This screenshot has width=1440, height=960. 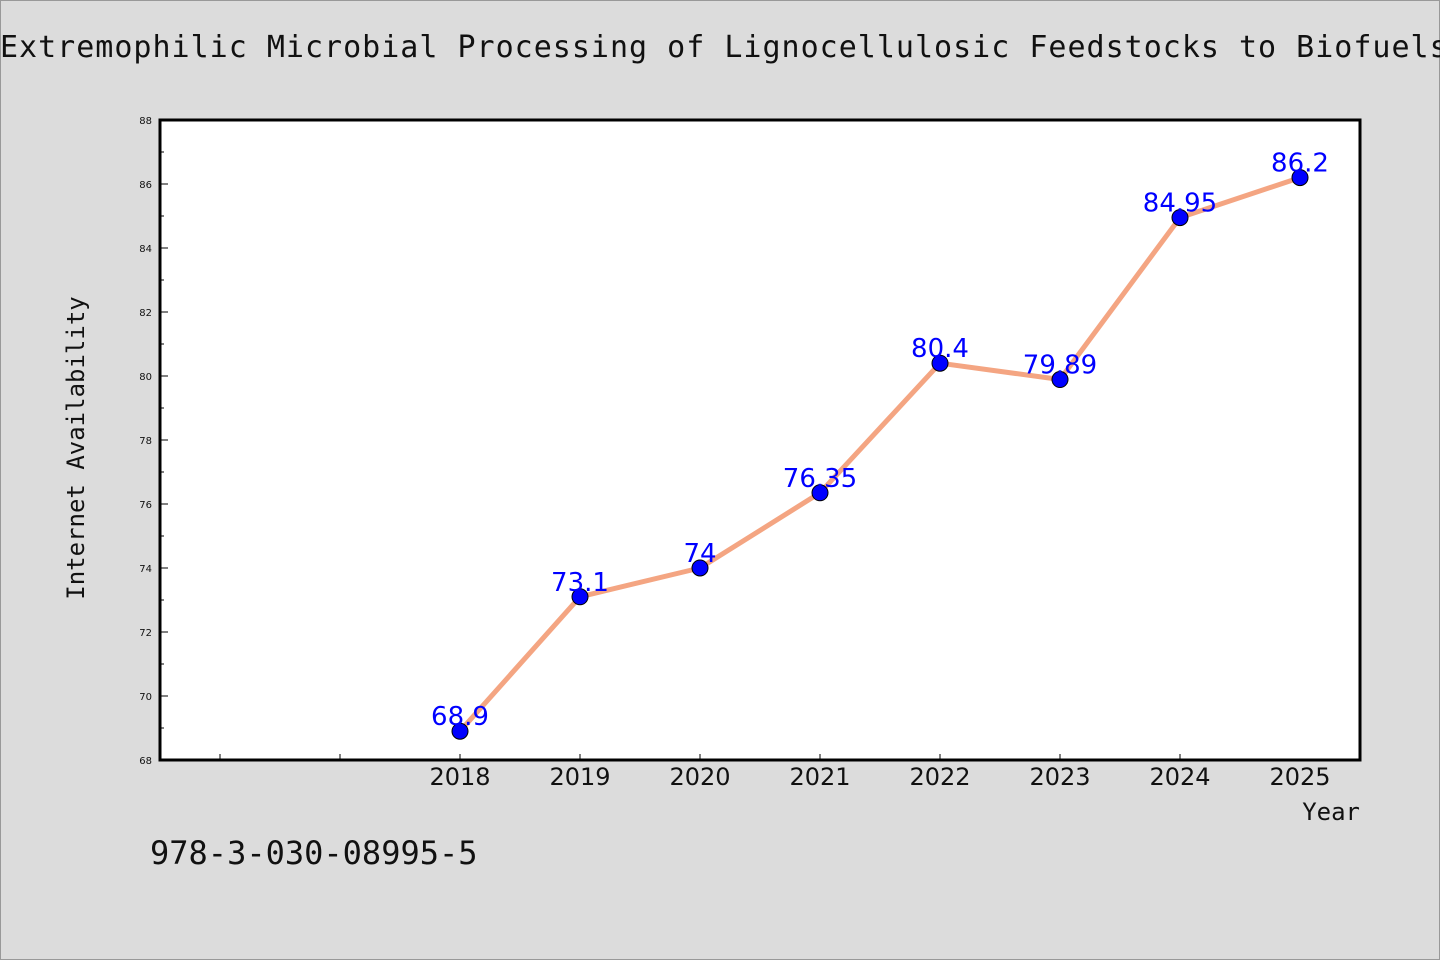 What do you see at coordinates (699, 777) in the screenshot?
I see `x-tick-label: 2020` at bounding box center [699, 777].